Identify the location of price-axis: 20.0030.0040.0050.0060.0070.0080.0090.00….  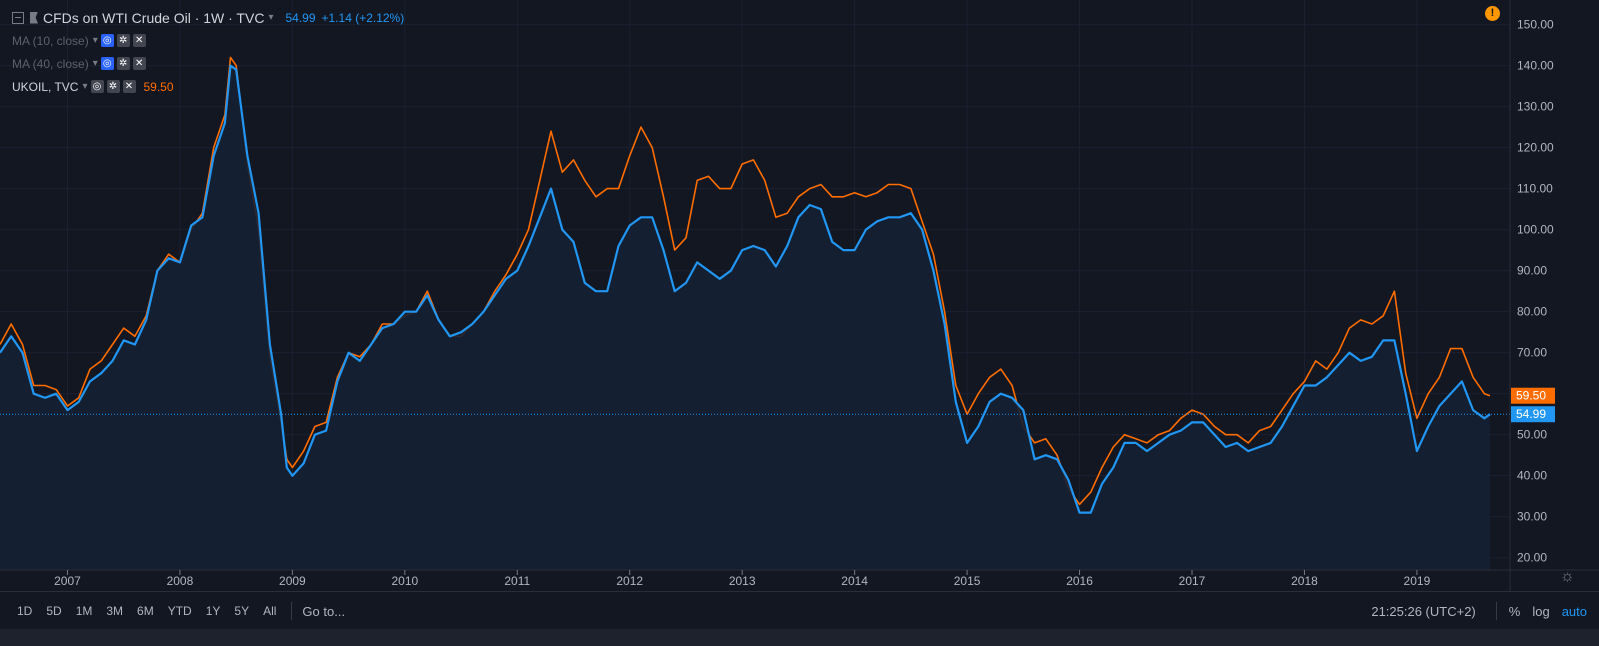
(1535, 291).